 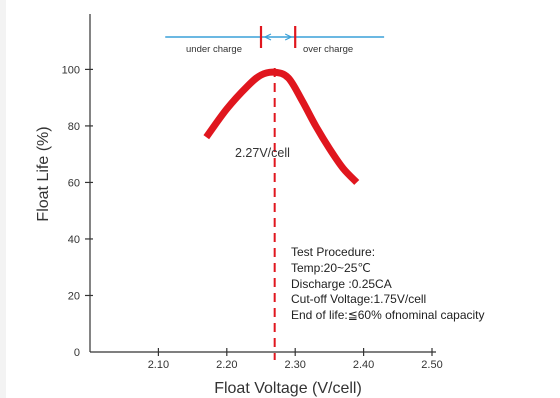 I want to click on note-line: Cut-off Voltage:1.75V/cell, so click(x=358, y=299).